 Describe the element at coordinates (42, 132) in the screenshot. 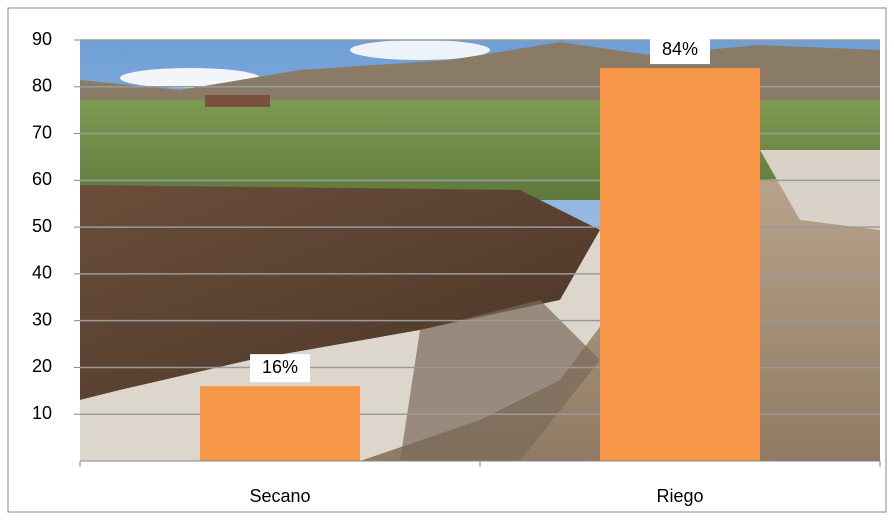

I see `y-tick-label: 70` at that location.